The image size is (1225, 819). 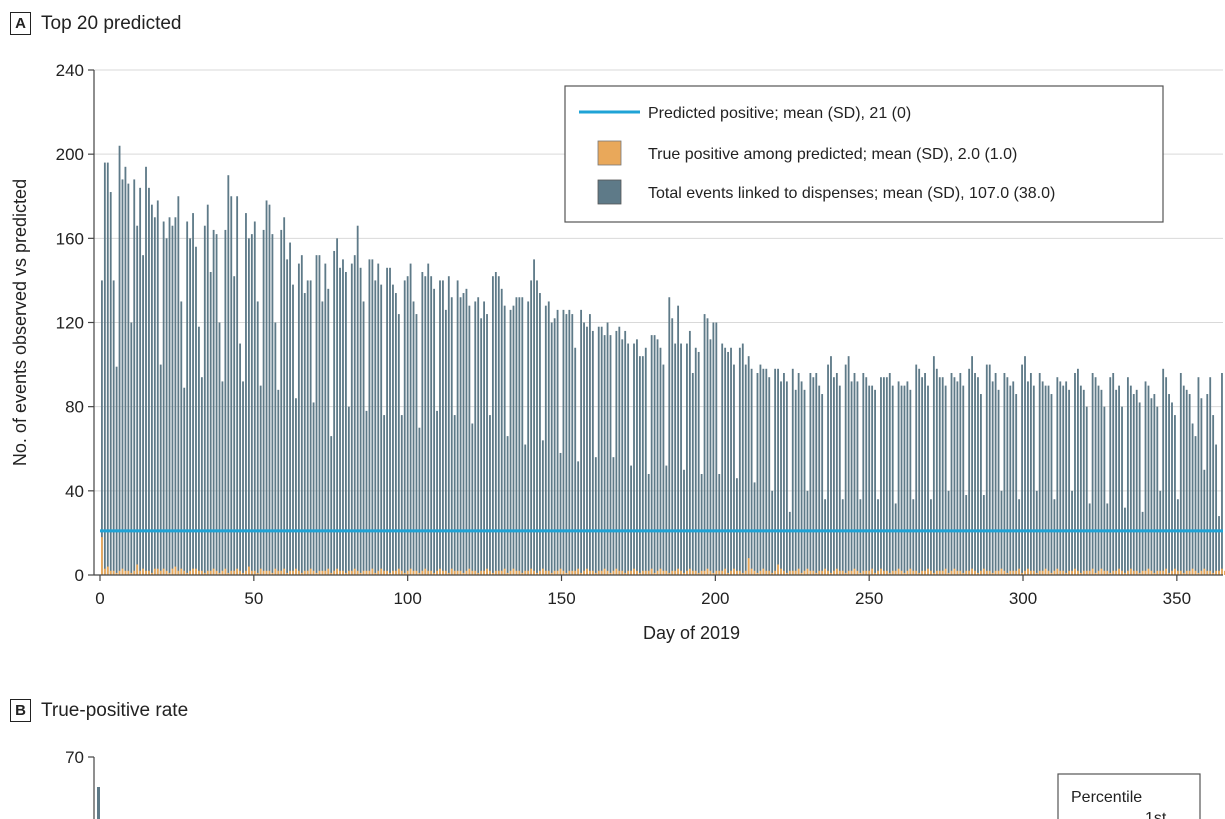 I want to click on b-legend-title: Percentile, so click(x=1106, y=797).